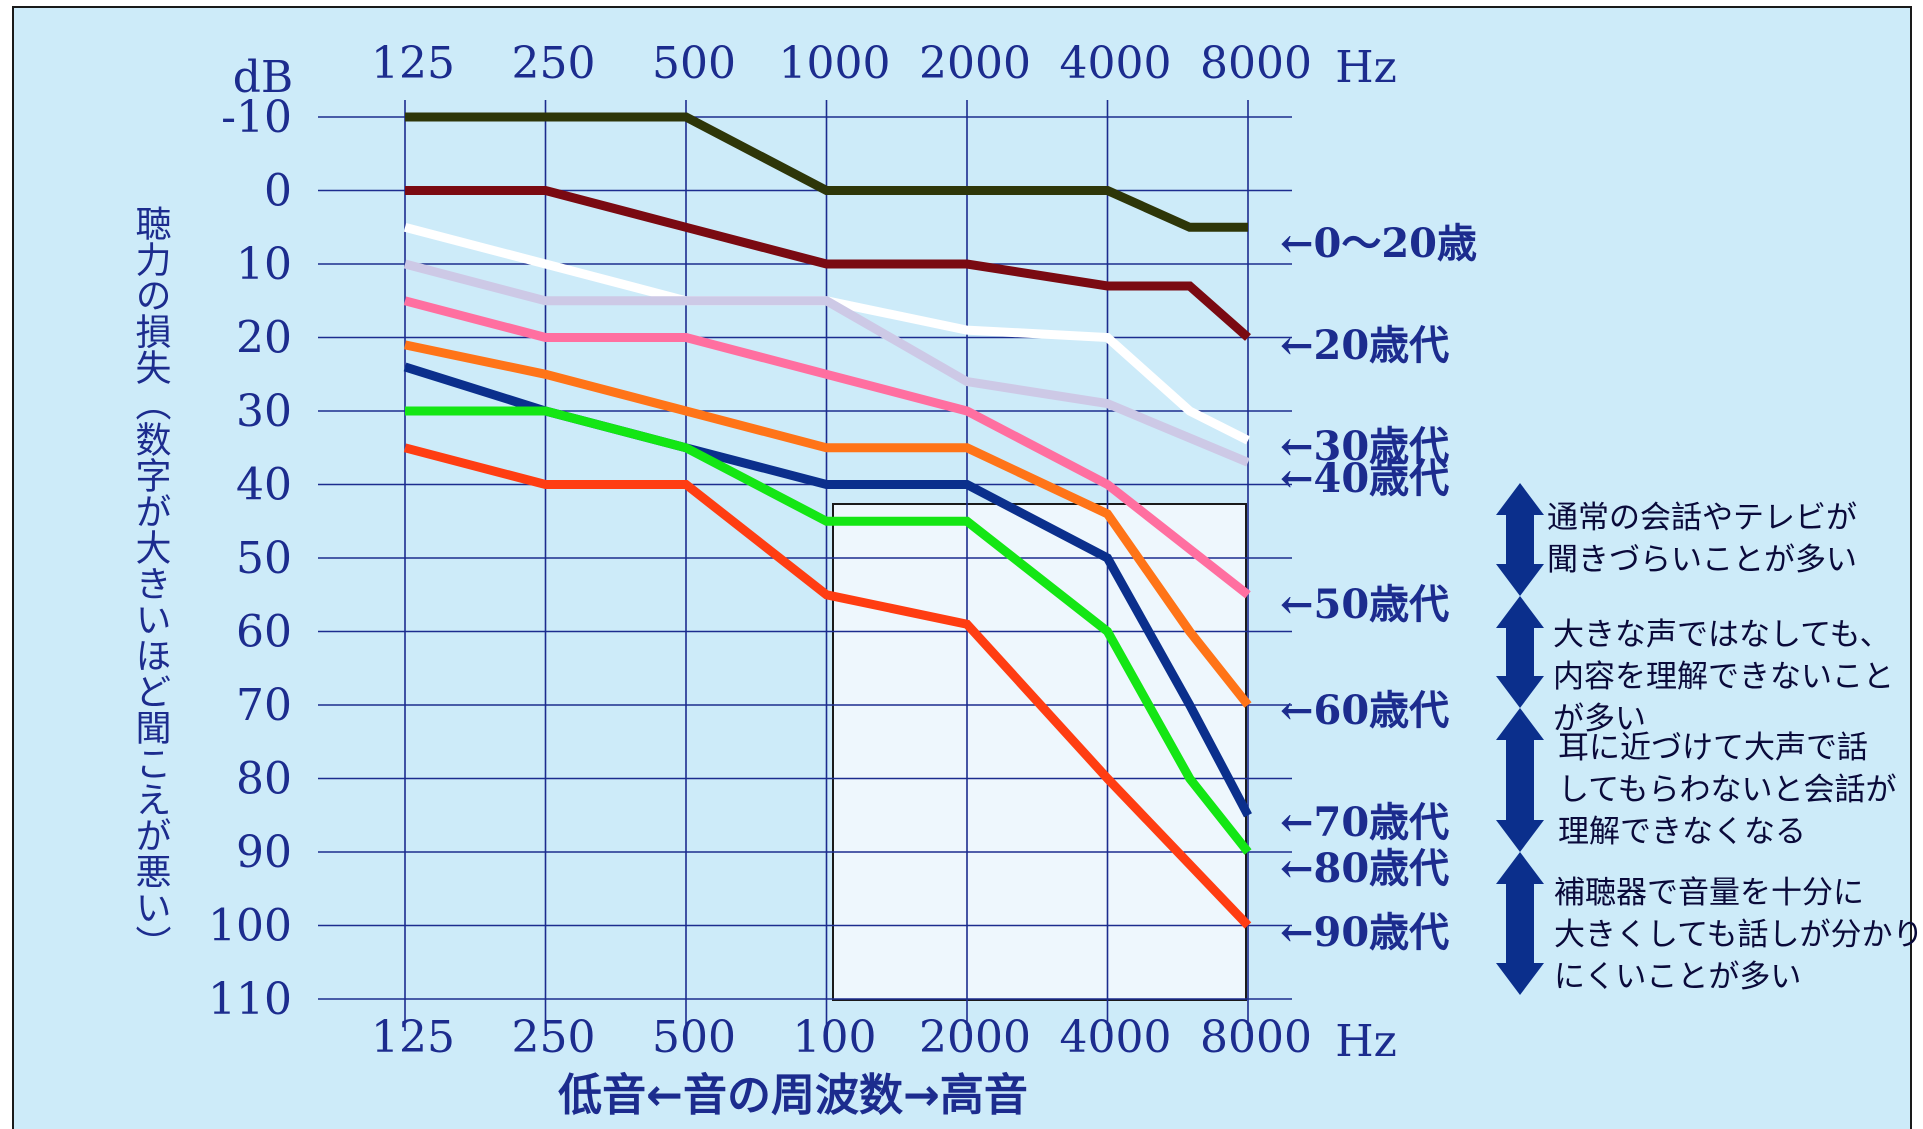 The height and width of the screenshot is (1129, 1923). I want to click on description-text: してもらわないと会話が, so click(1727, 790).